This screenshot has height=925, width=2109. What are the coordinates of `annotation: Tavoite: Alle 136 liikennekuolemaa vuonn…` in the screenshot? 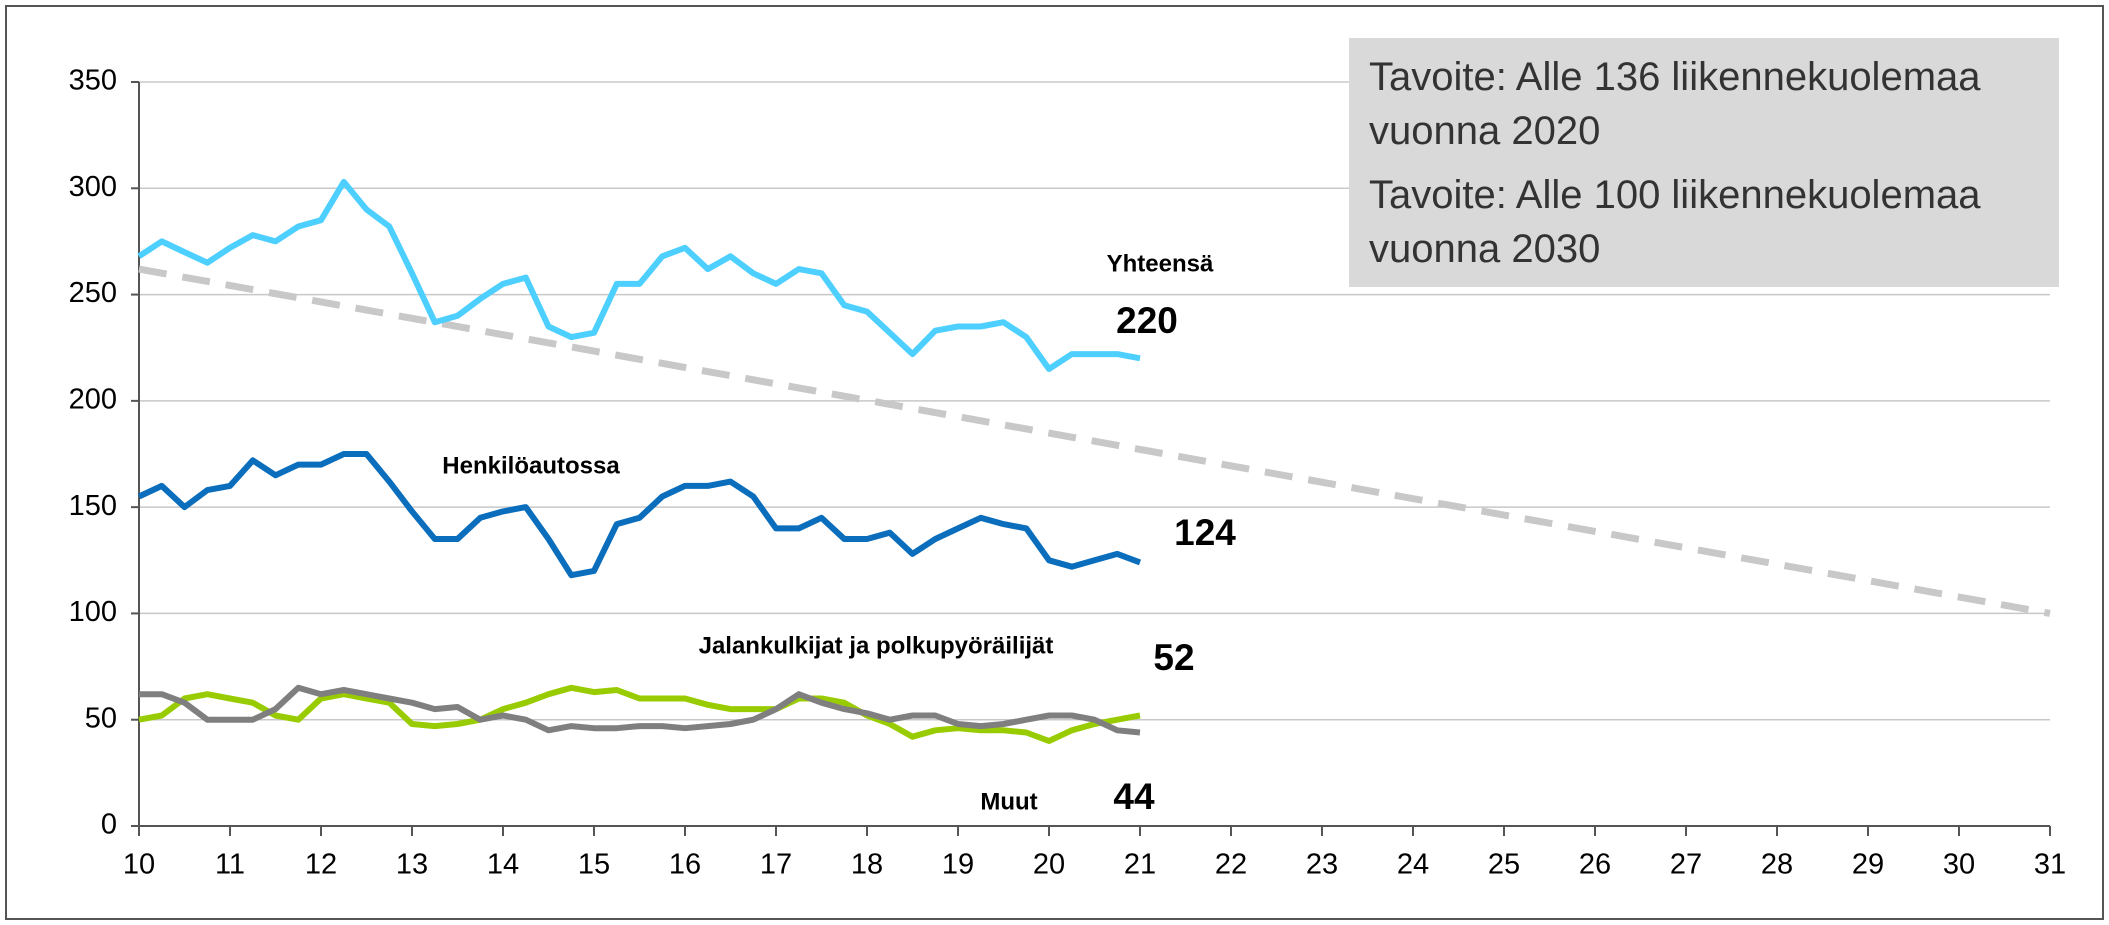 It's located at (1675, 104).